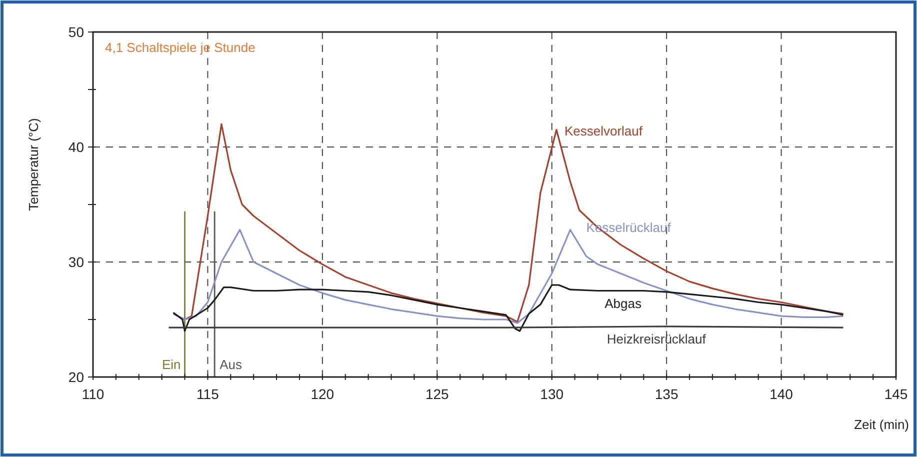  I want to click on x-tick-label: 115, so click(208, 394).